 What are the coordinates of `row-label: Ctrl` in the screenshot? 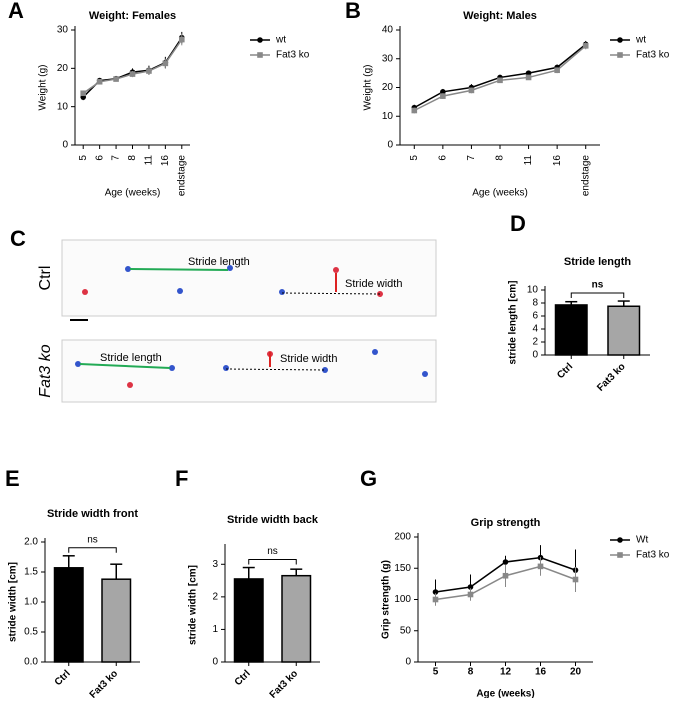 It's located at (45, 278).